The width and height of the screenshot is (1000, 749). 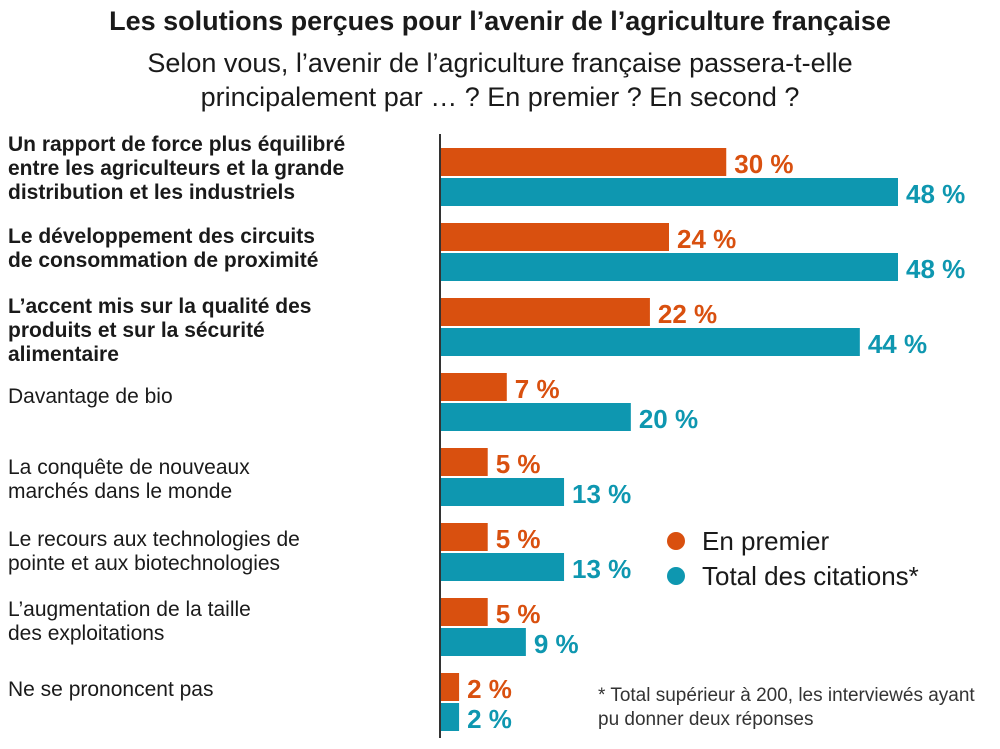 I want to click on category-label-line: alimentaire, so click(x=63, y=354).